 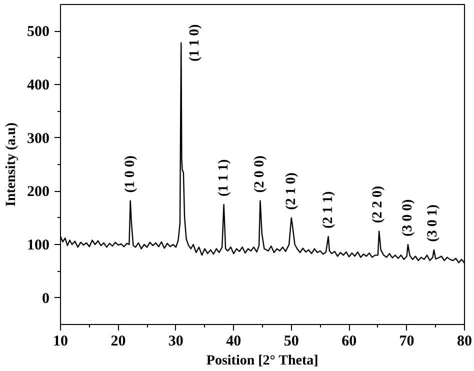 What do you see at coordinates (38, 246) in the screenshot?
I see `y-tick-label: 100` at bounding box center [38, 246].